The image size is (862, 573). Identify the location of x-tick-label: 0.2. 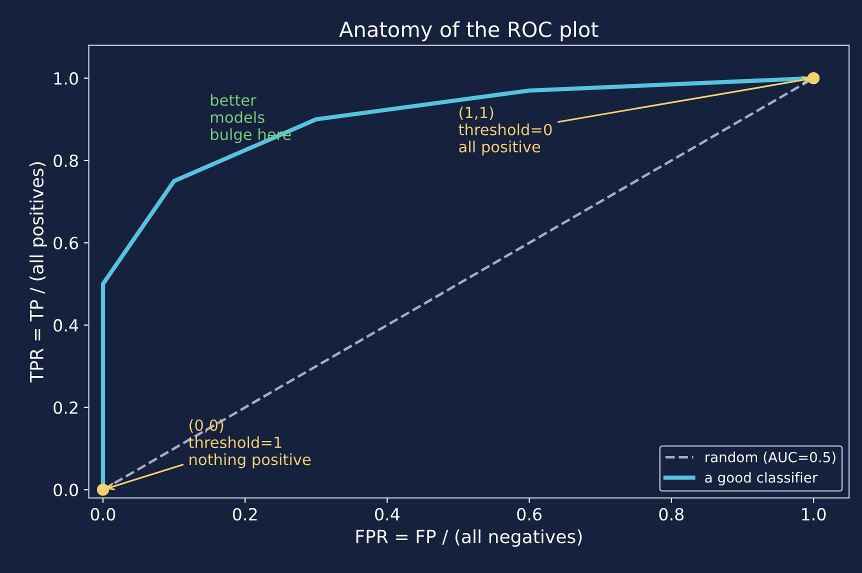
(244, 514).